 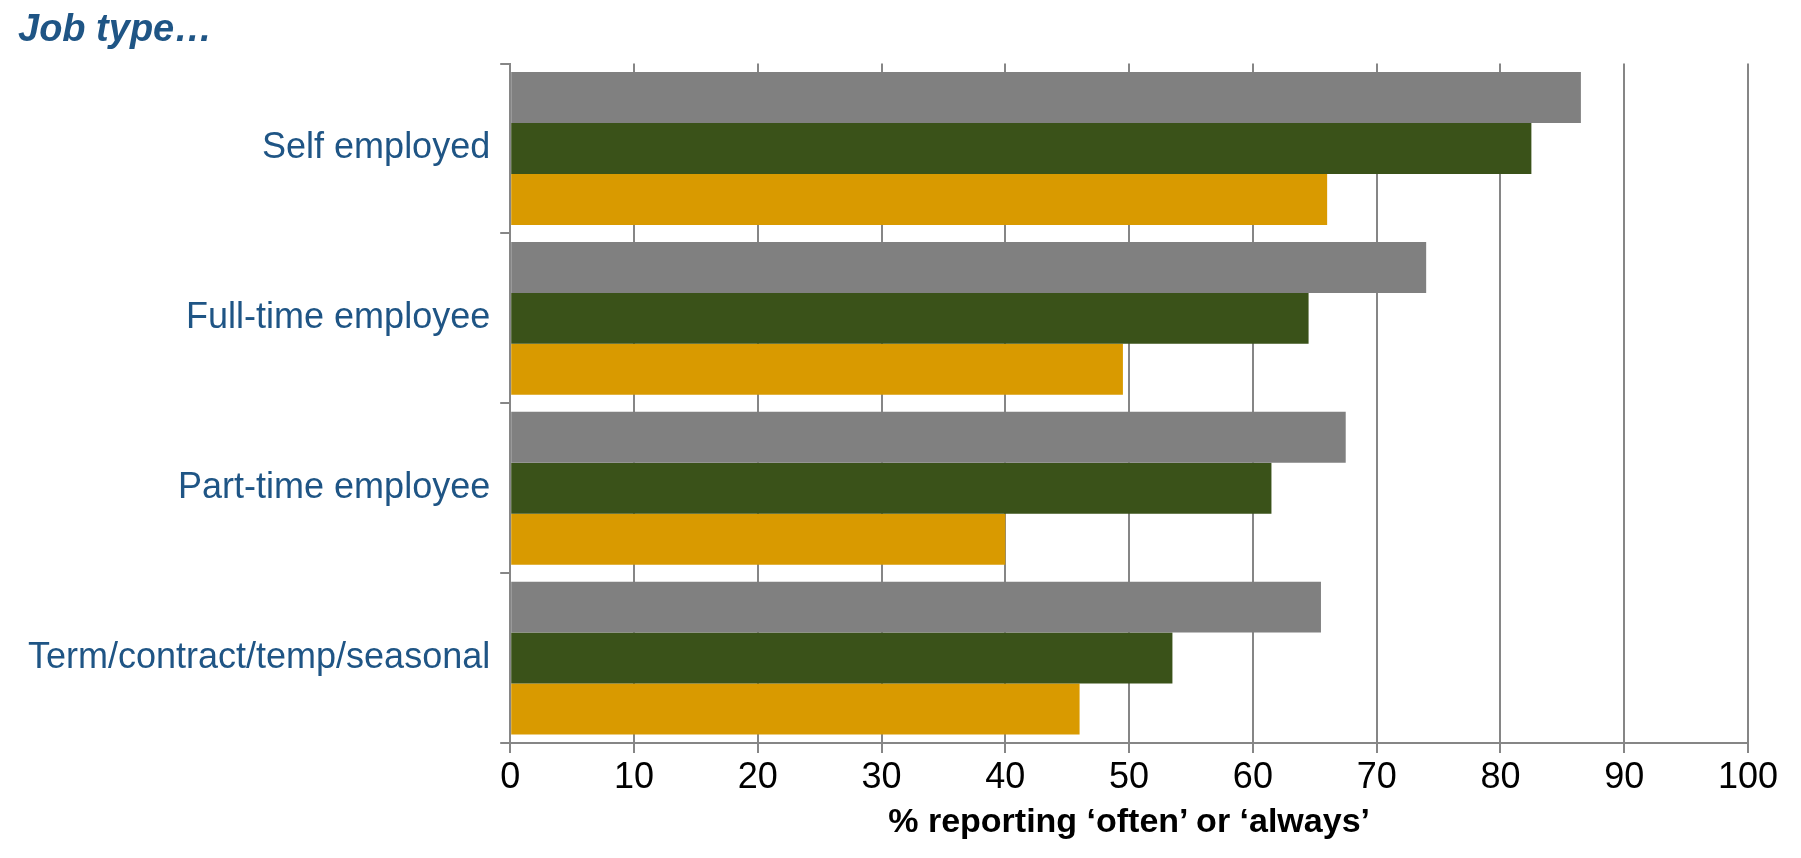 I want to click on y-tick-label: Term/contract/temp/seasonal, so click(x=259, y=655).